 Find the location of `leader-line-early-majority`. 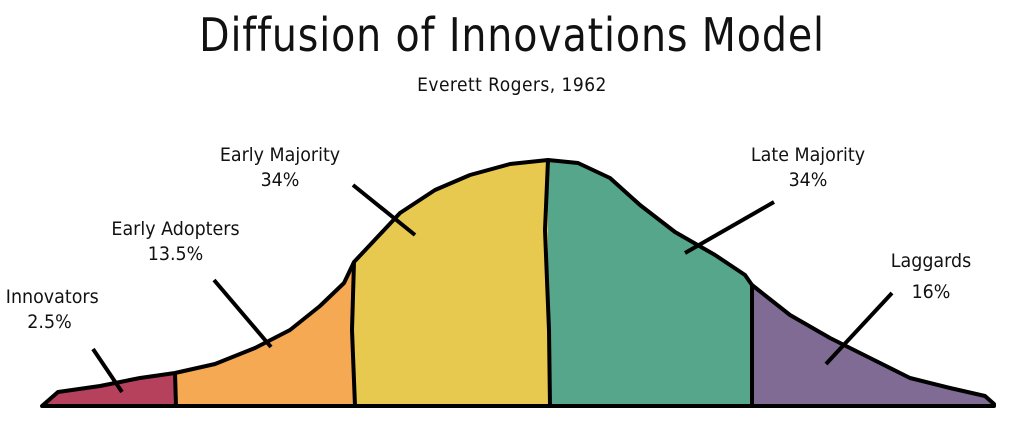

leader-line-early-majority is located at coordinates (384, 210).